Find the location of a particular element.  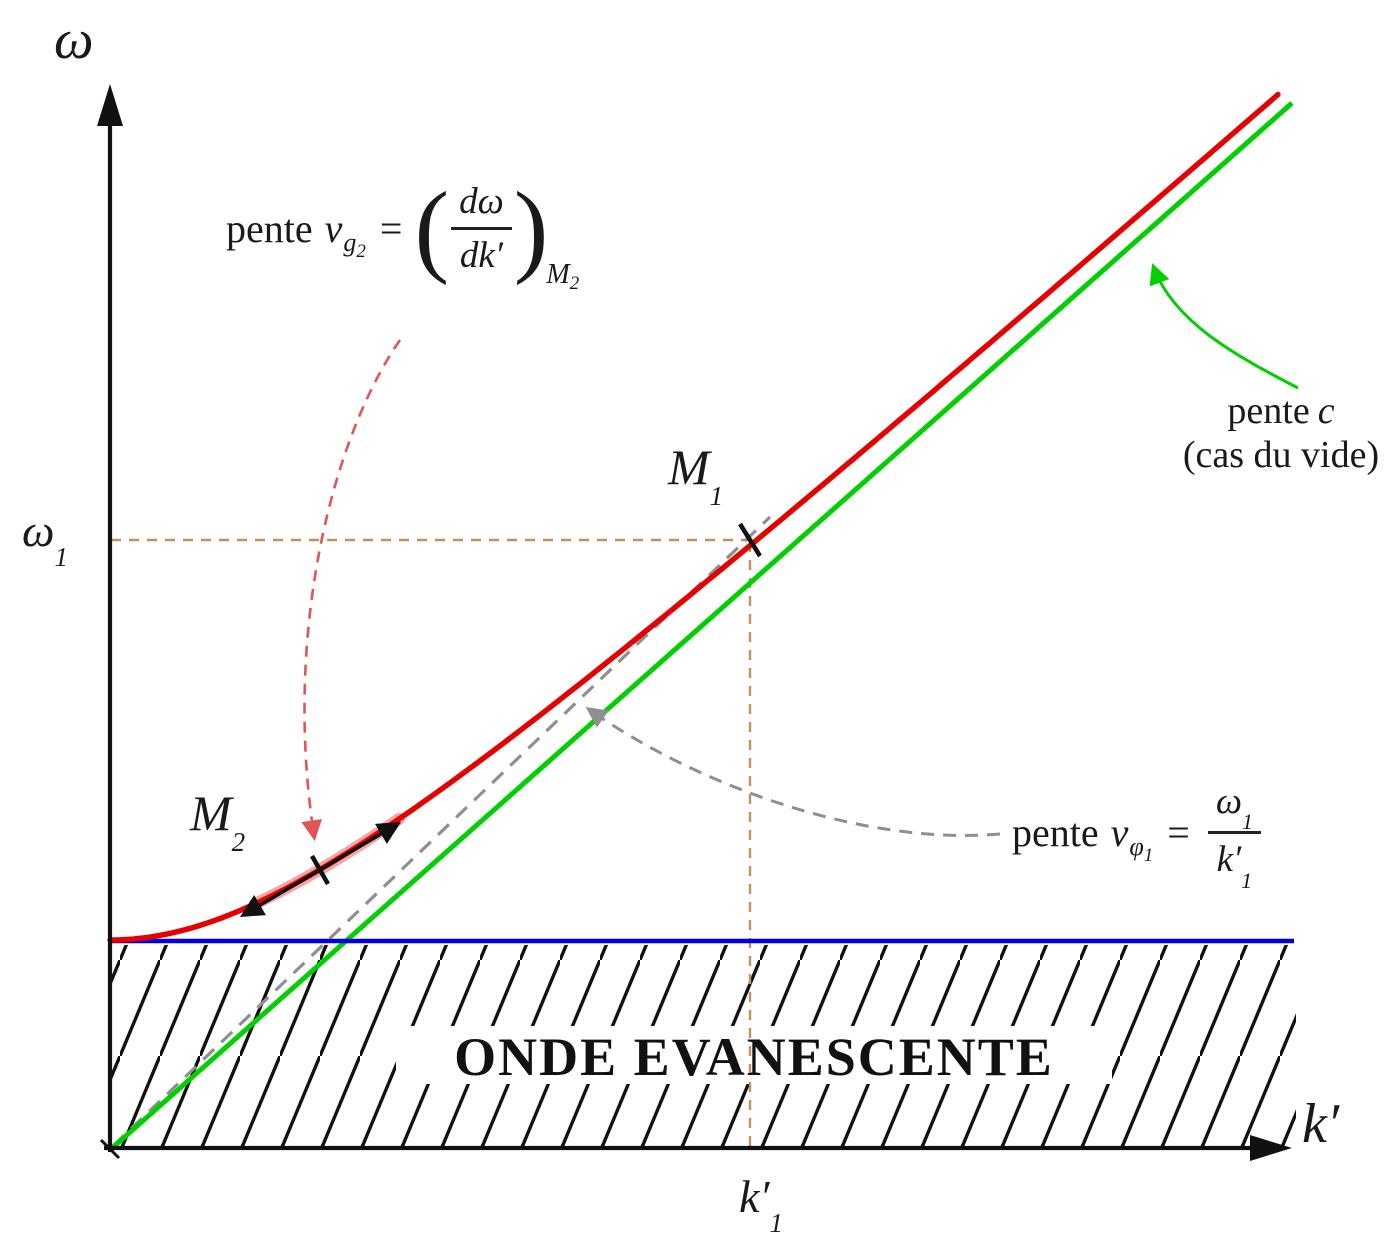

annotation-text: pente is located at coordinates (269, 228).